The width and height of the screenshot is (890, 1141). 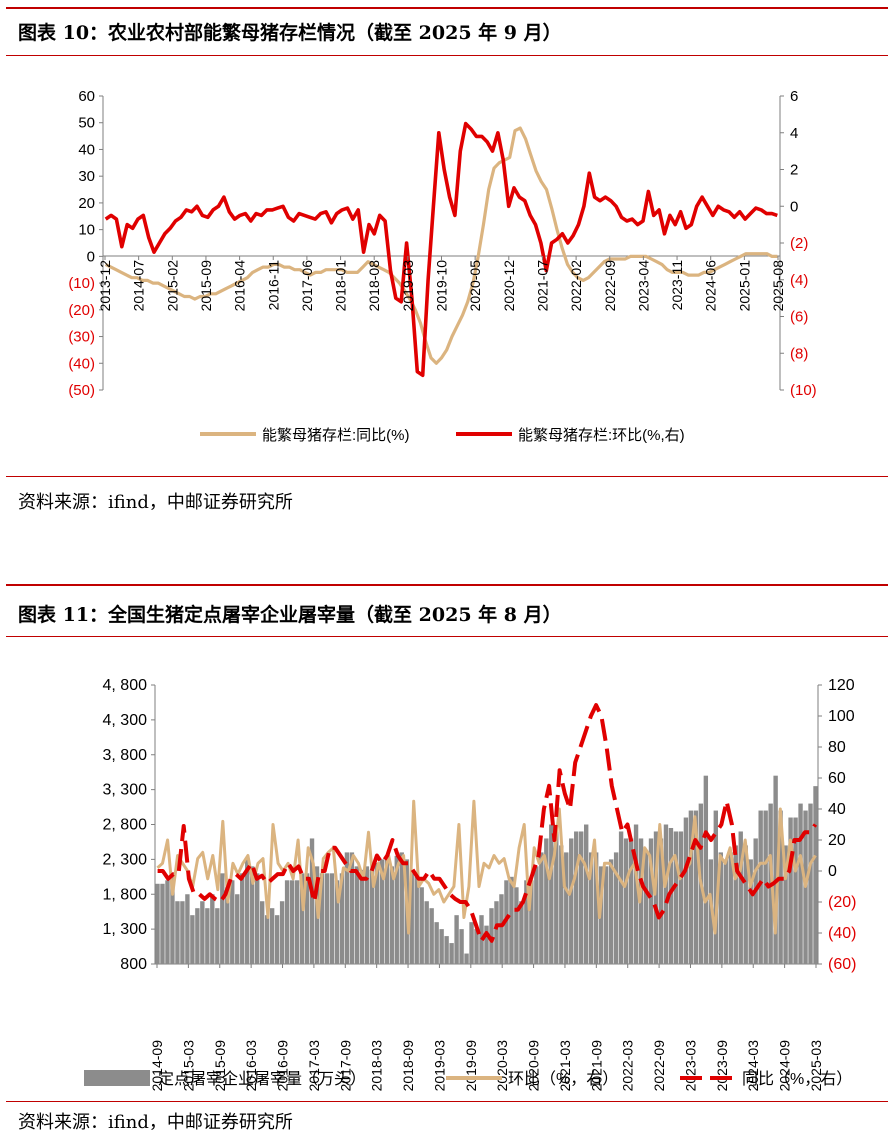 I want to click on left-tick-label: 20, so click(x=86, y=203).